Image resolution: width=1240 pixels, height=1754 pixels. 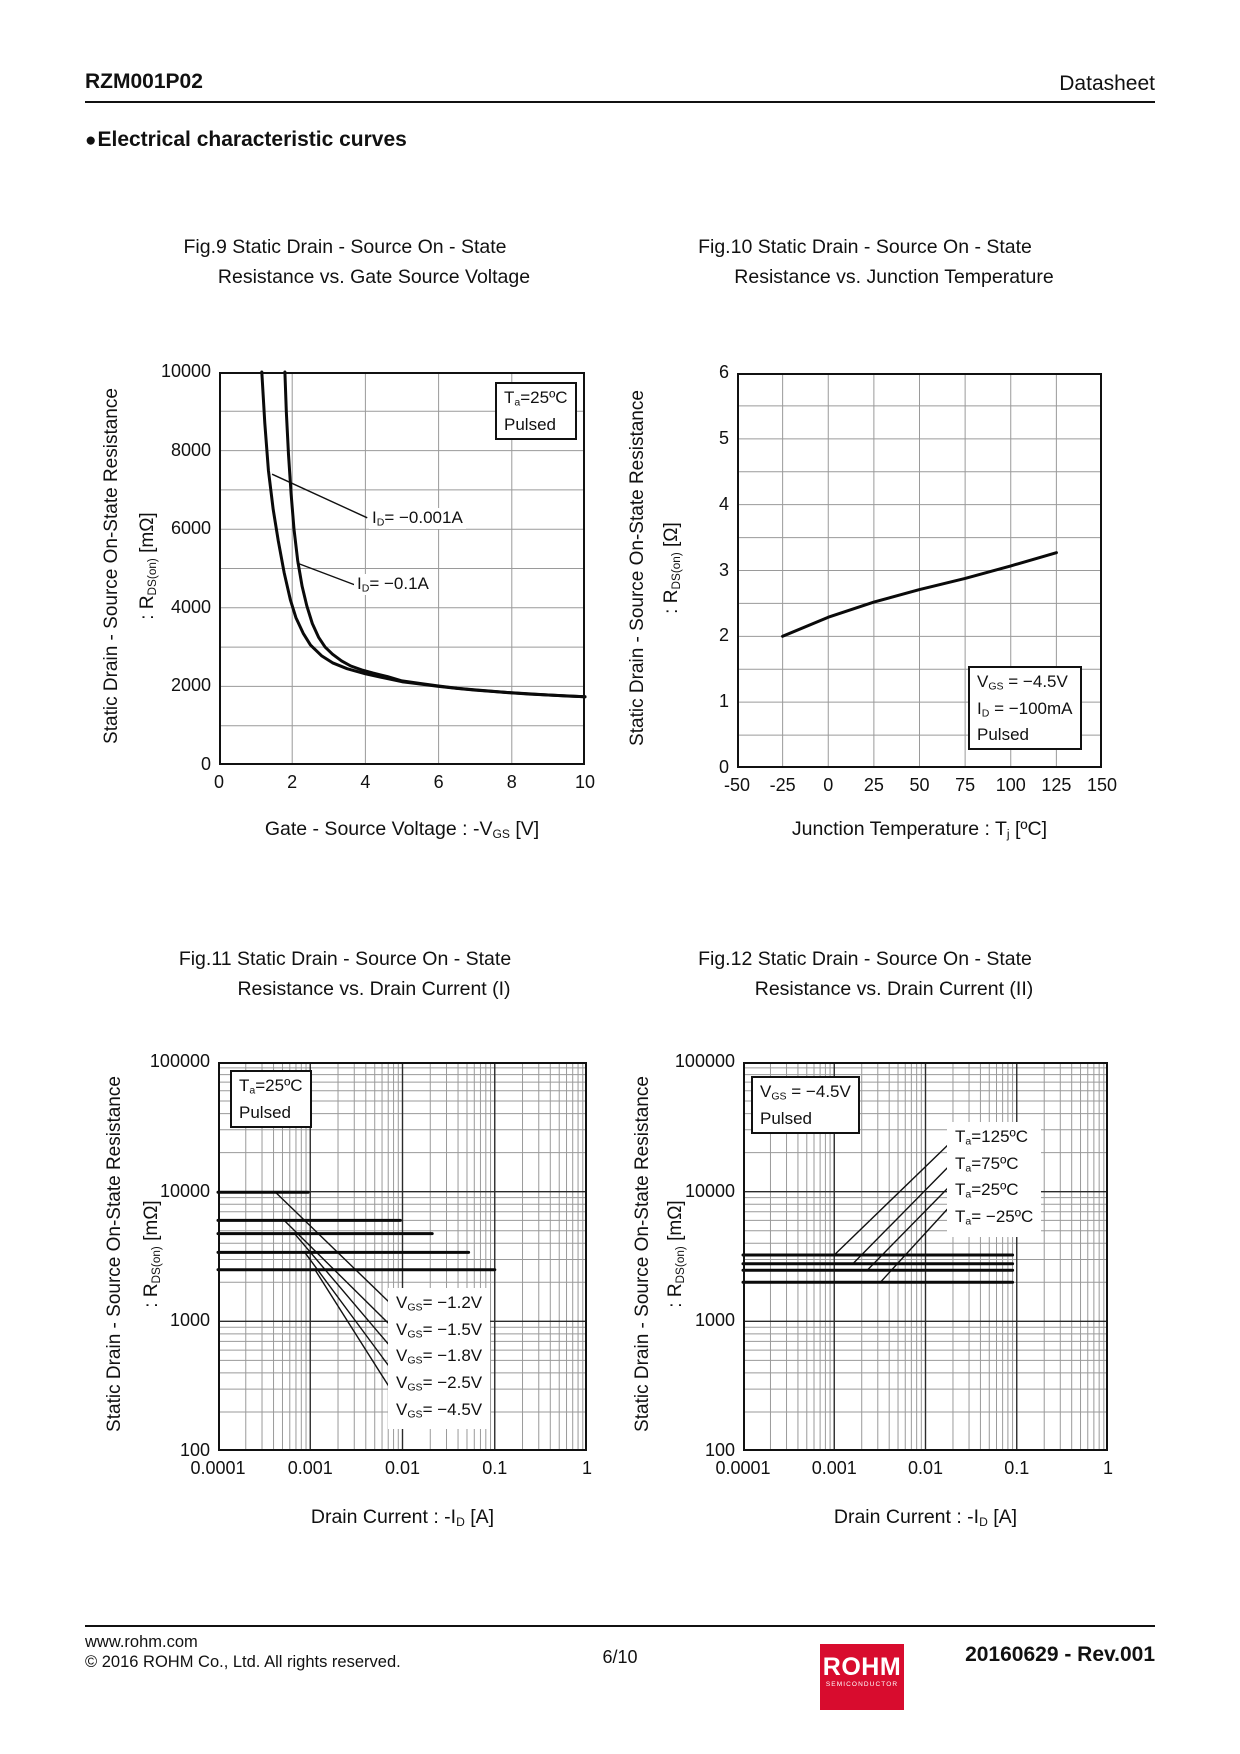 What do you see at coordinates (723, 701) in the screenshot?
I see `y-tick-label: 1` at bounding box center [723, 701].